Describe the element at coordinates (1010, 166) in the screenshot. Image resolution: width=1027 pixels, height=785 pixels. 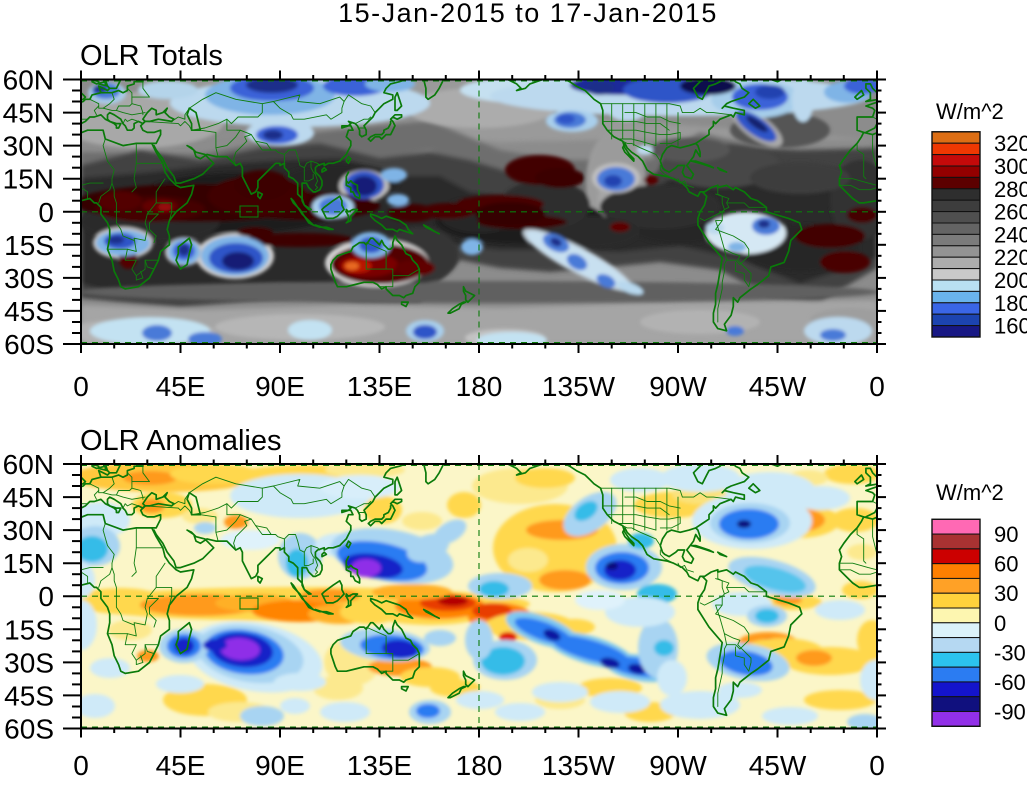
I see `svg-text: 300` at that location.